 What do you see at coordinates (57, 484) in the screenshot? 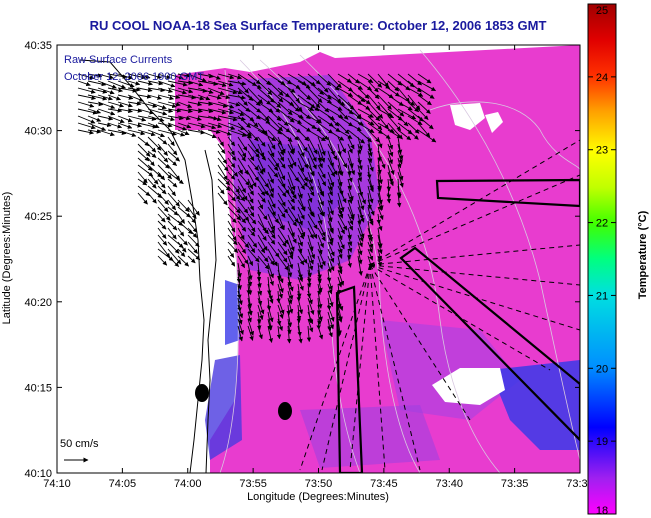
I see `x-tick-label: 74:10` at bounding box center [57, 484].